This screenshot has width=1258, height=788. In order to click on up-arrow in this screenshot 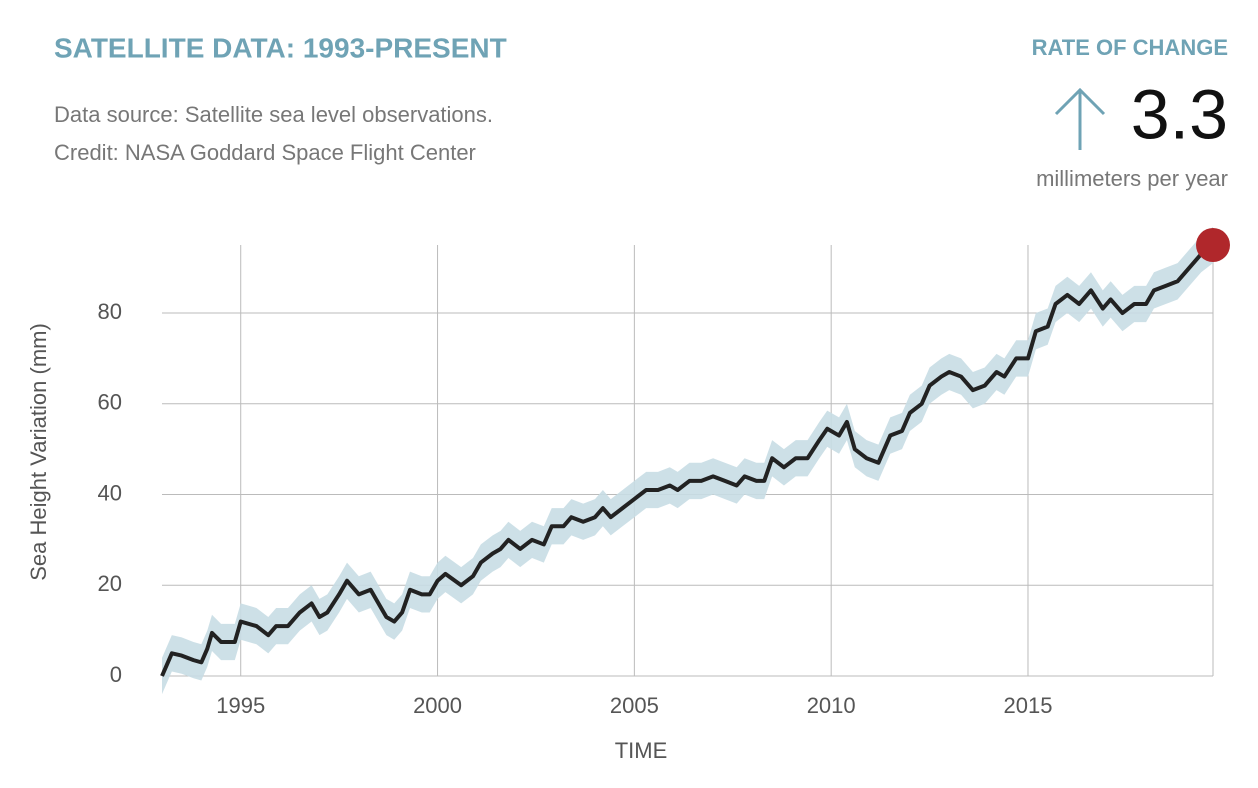, I will do `click(1080, 118)`.